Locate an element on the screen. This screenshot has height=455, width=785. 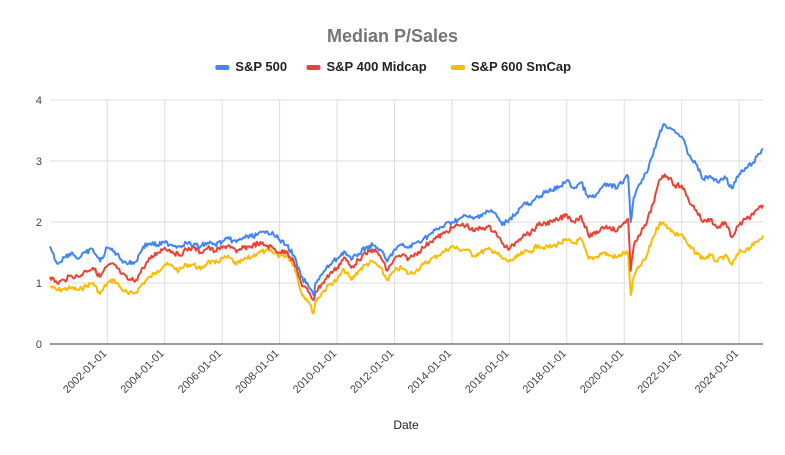
chart-legend: S&P 500 S&P 400 Midcap S&P 600 SmCap is located at coordinates (393, 66).